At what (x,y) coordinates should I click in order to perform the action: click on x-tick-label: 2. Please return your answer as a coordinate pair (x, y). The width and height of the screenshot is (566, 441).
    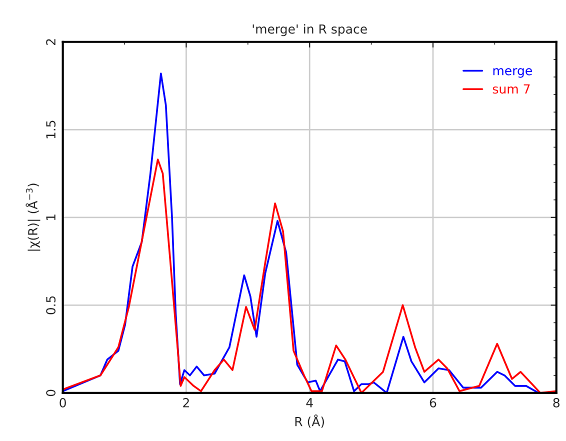
    Looking at the image, I should click on (186, 403).